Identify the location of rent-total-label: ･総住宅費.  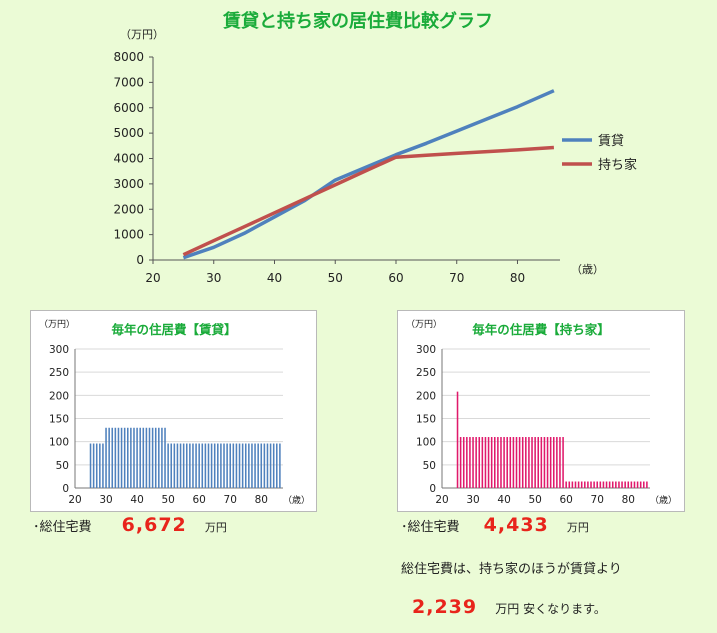
(62, 527).